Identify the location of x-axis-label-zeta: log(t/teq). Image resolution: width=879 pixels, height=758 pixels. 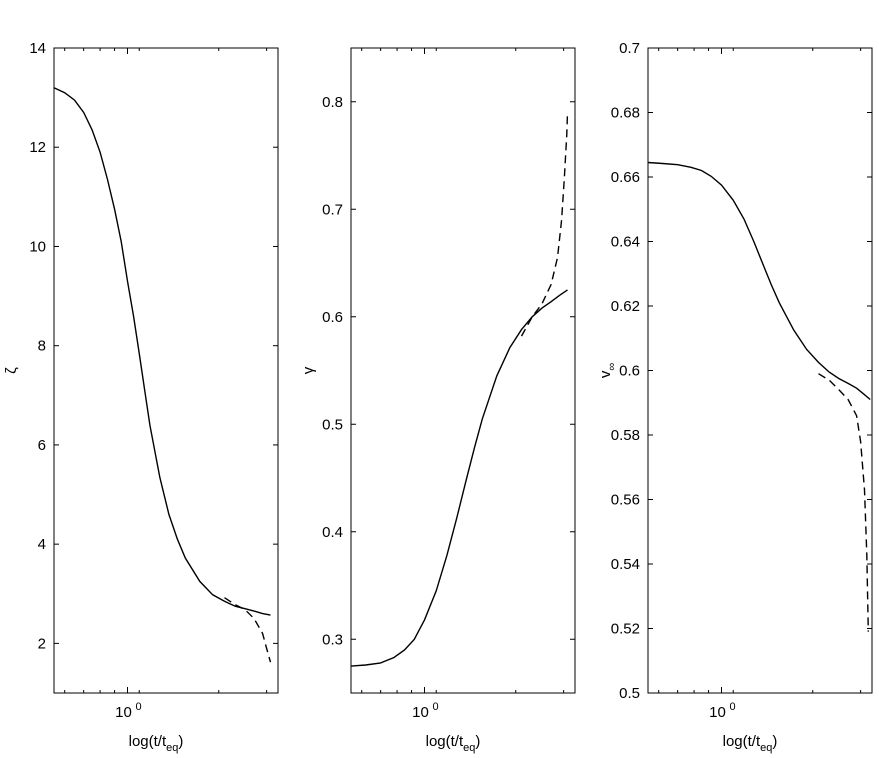
(156, 743).